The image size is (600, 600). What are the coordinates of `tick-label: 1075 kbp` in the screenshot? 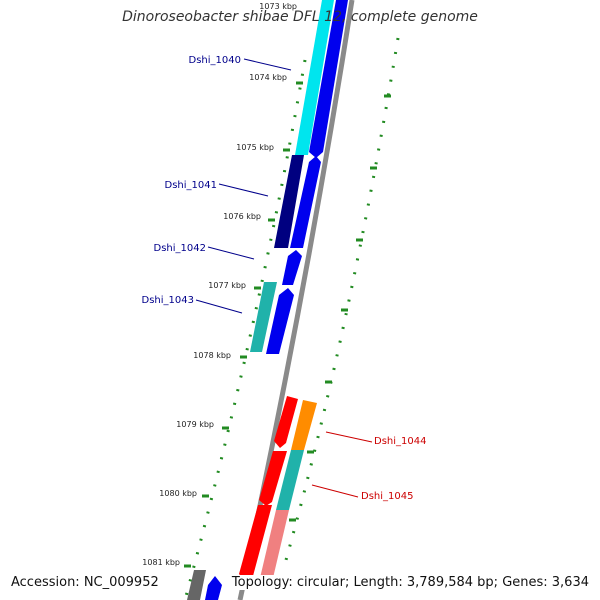 It's located at (255, 147).